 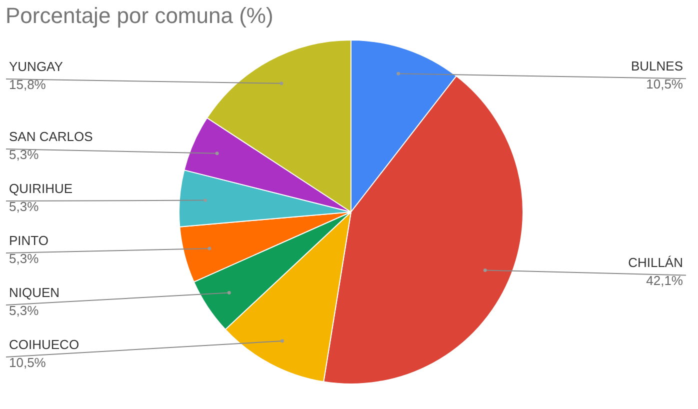 I want to click on slice-label: BULNES, so click(x=657, y=66).